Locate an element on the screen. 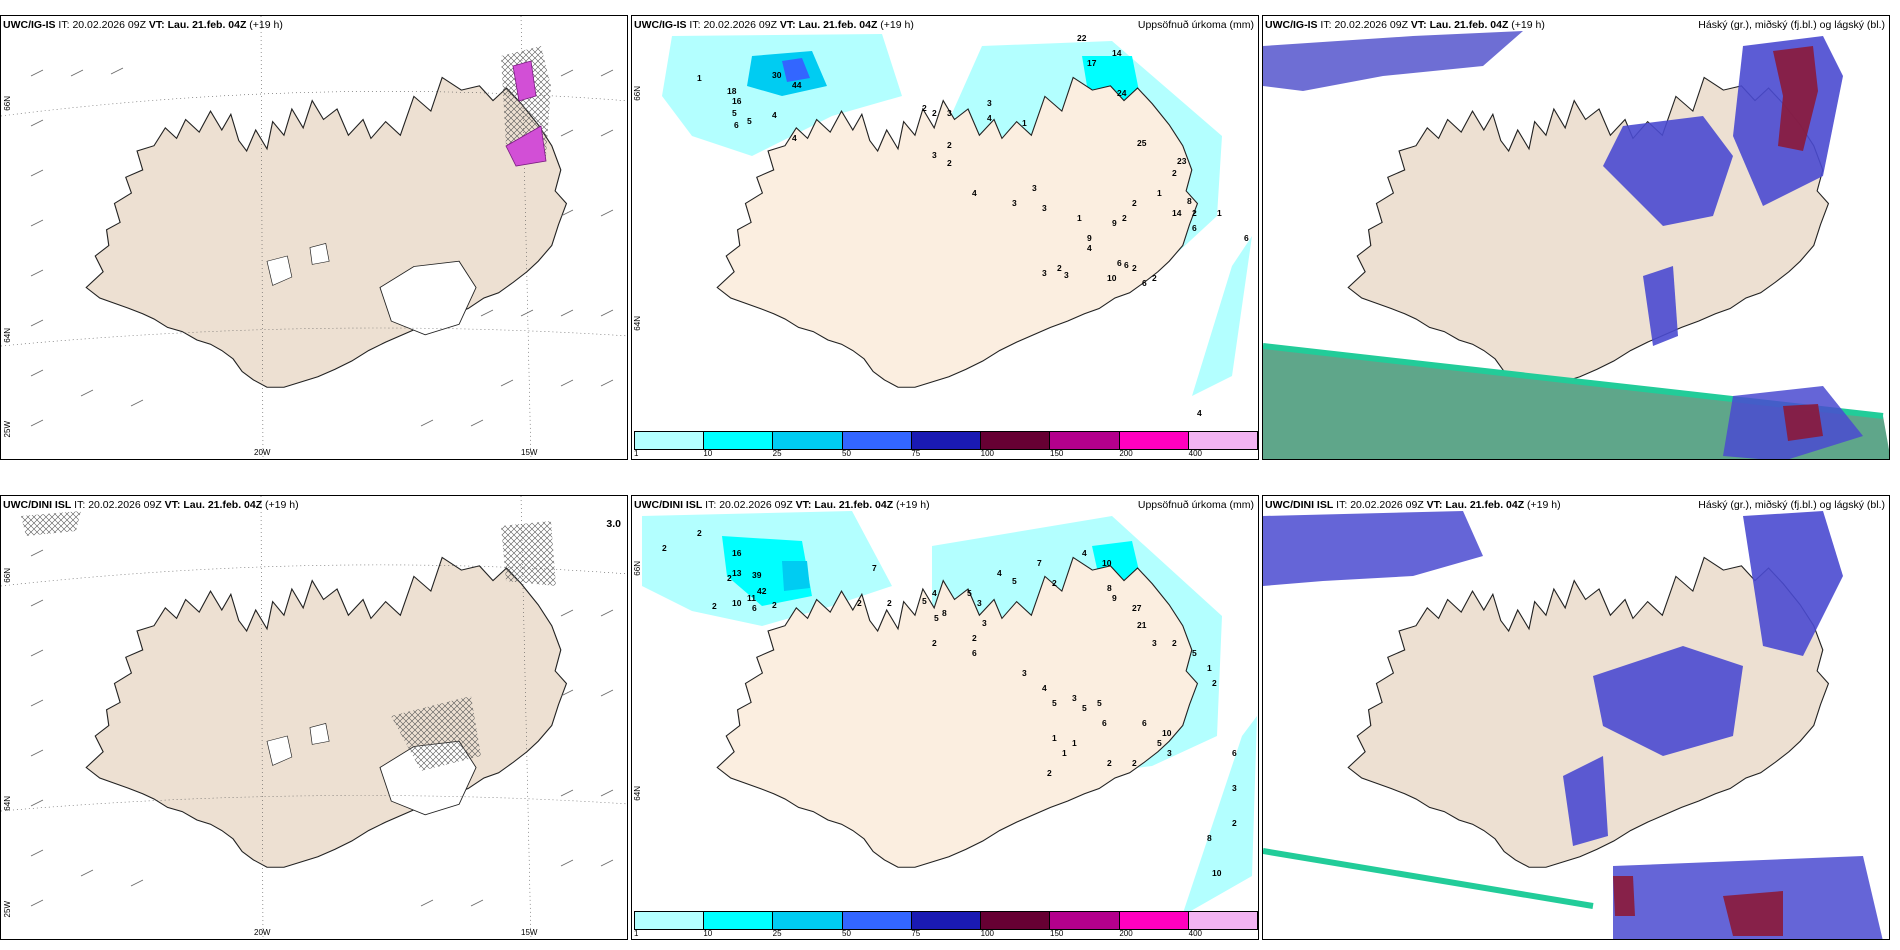 The width and height of the screenshot is (1900, 950). colorbar-label: 100 is located at coordinates (987, 453).